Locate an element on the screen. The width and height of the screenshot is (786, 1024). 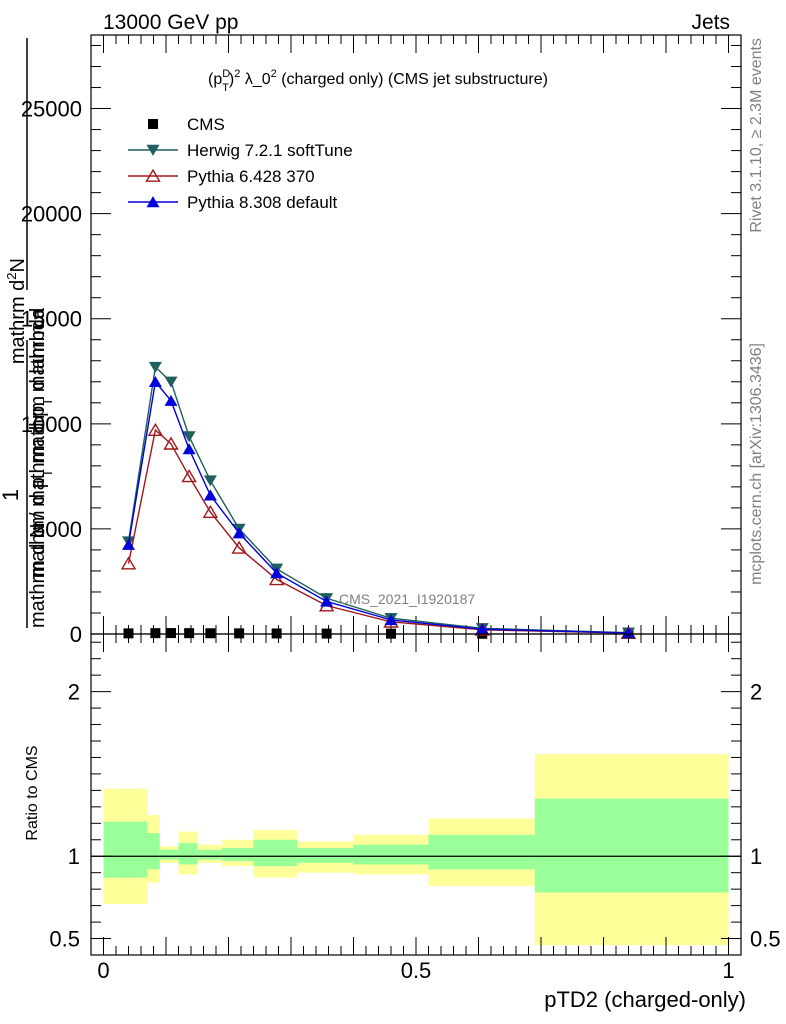
title-sub-t: T is located at coordinates (225, 88).